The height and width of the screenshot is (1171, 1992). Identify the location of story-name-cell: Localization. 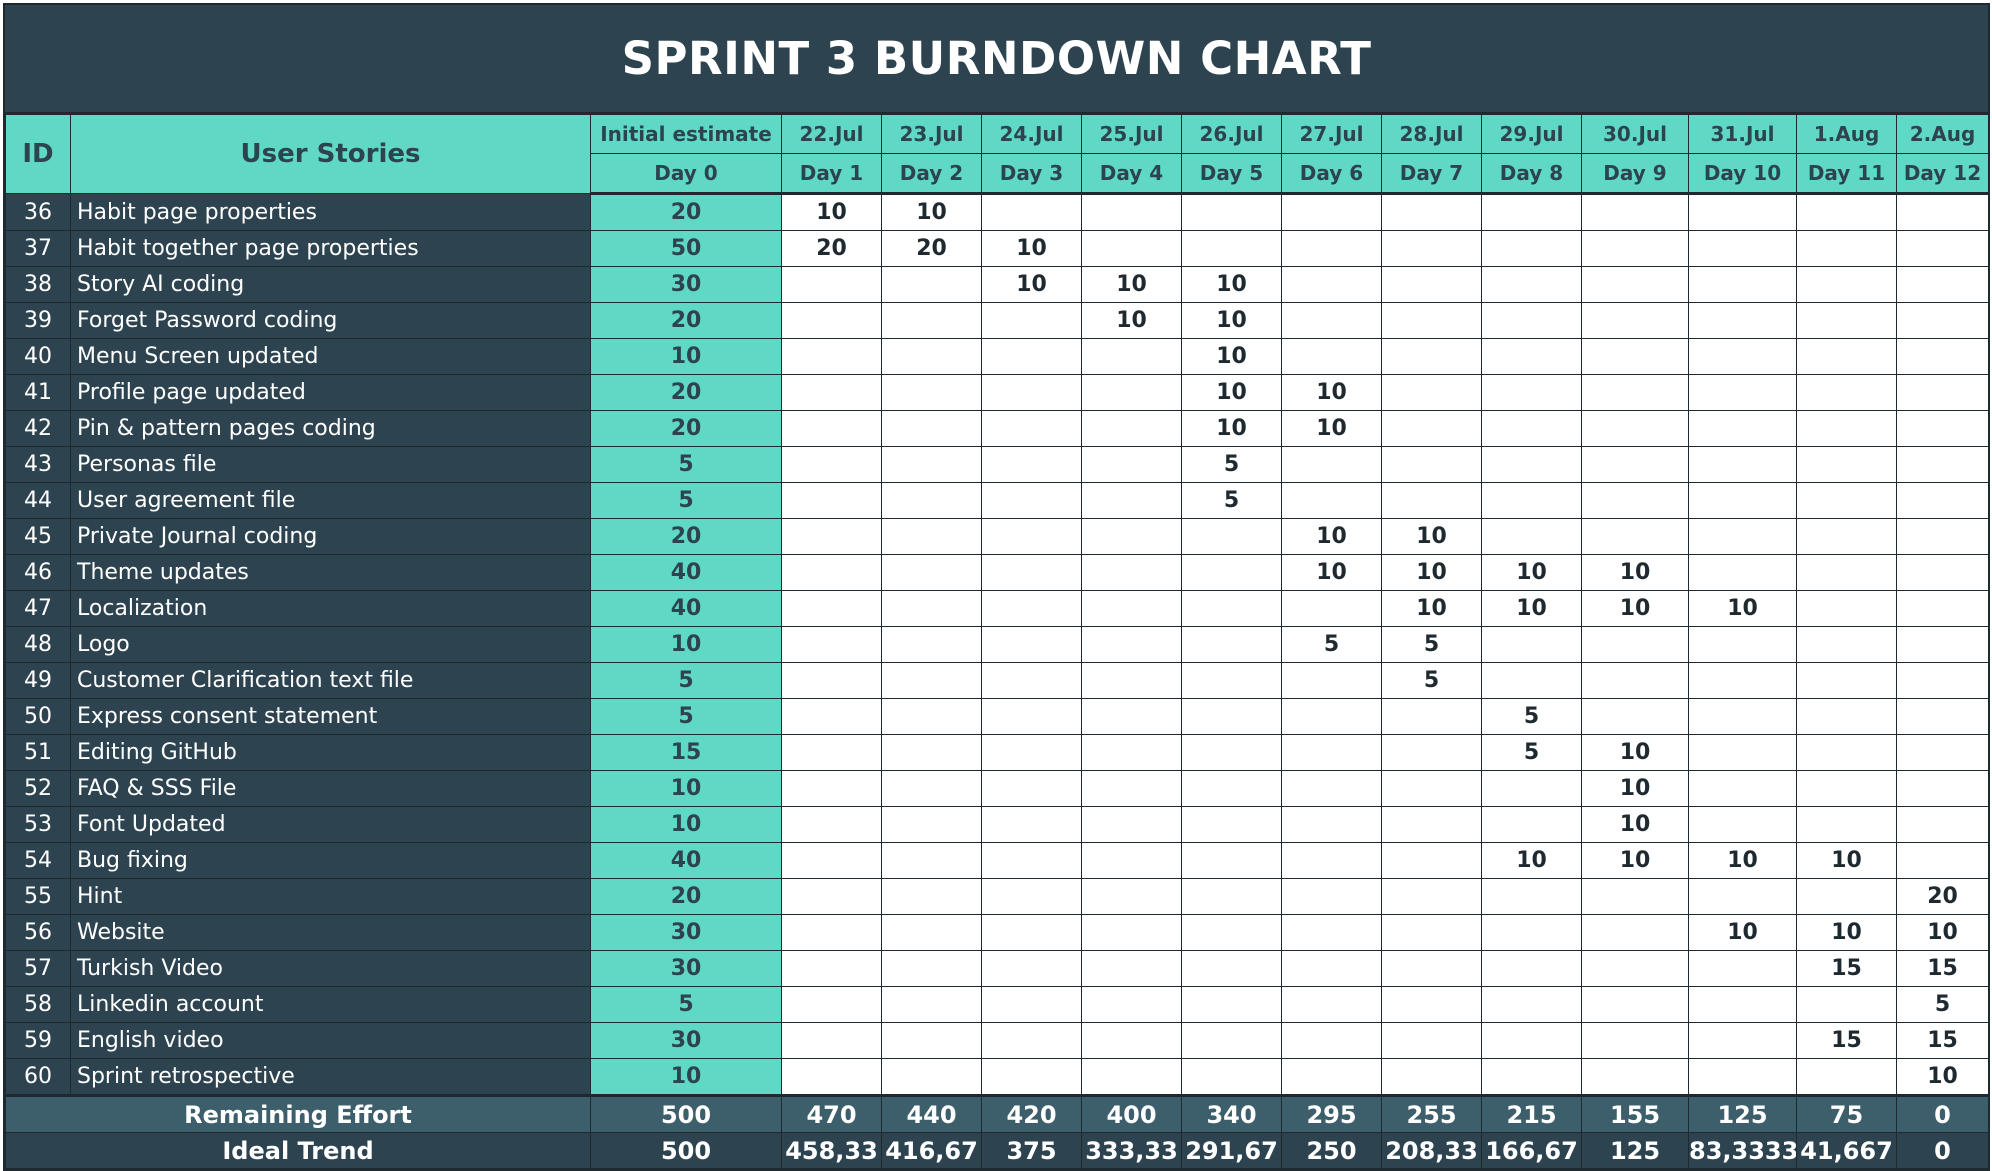
(330, 608).